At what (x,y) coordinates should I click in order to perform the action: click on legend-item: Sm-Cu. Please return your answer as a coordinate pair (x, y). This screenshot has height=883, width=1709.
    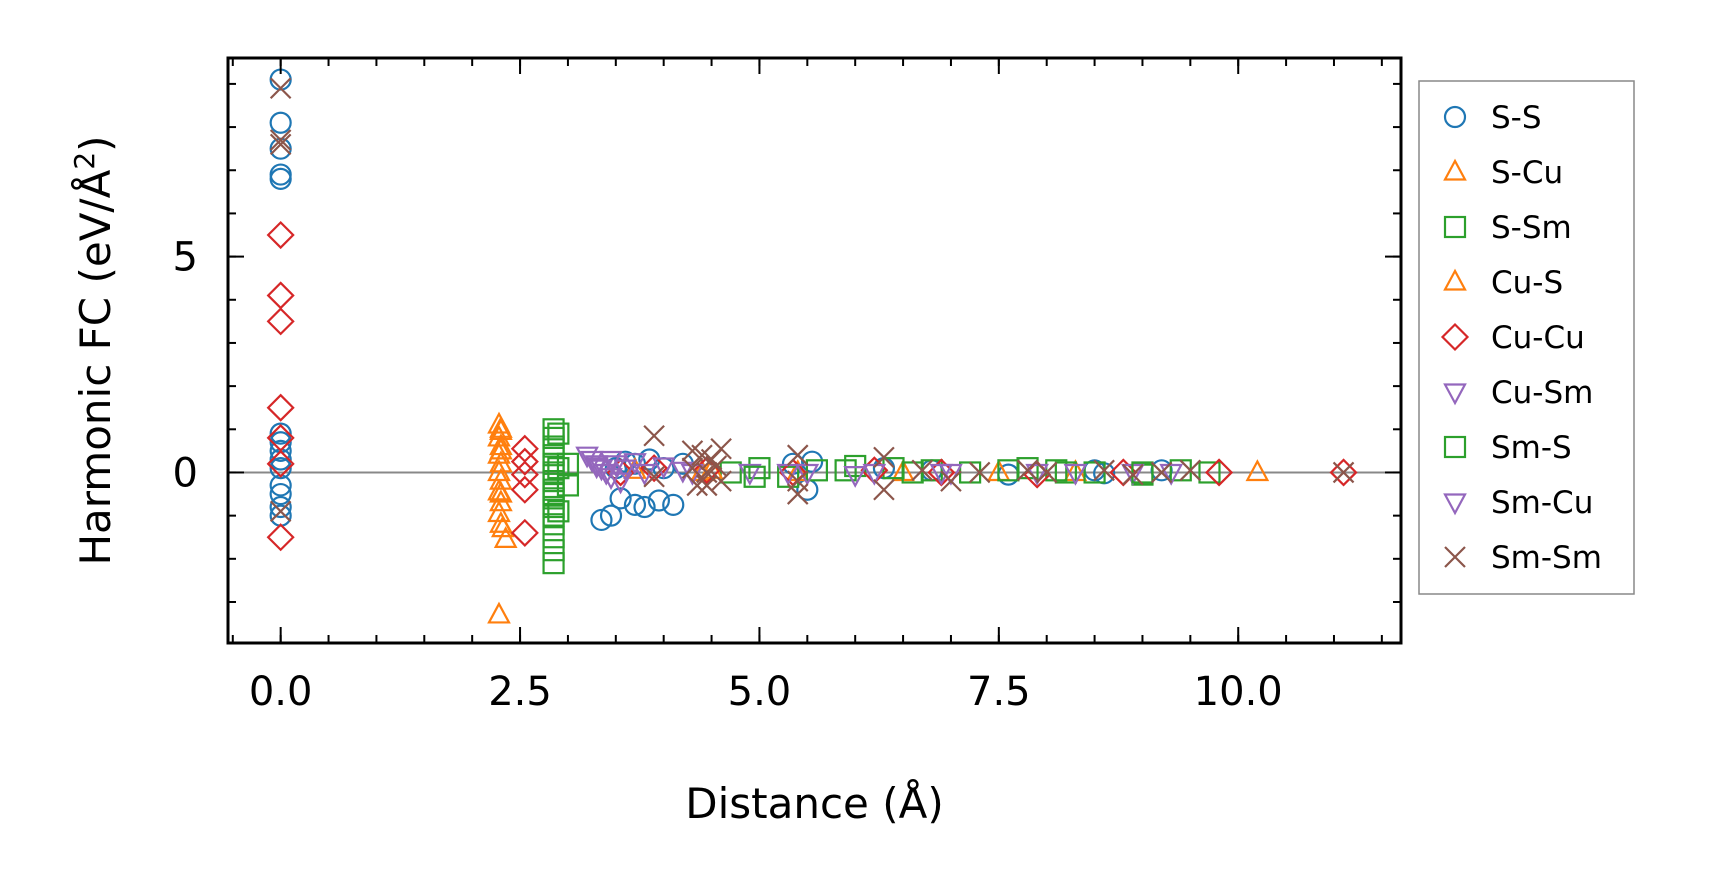
    Looking at the image, I should click on (1518, 503).